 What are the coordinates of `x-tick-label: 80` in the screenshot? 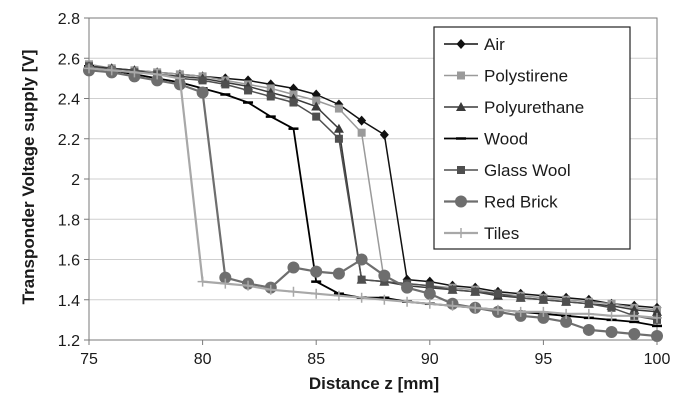 It's located at (203, 359).